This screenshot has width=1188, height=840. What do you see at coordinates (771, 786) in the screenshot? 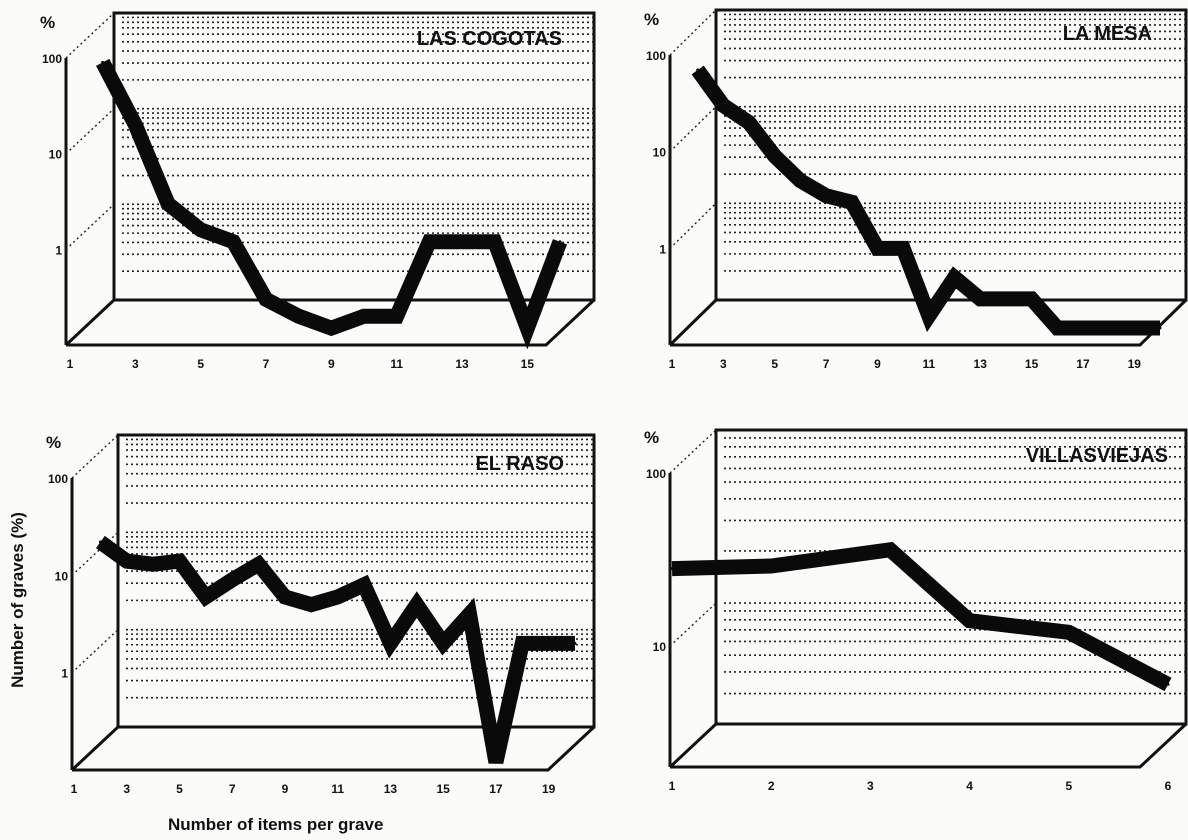
I see `x-tick-label: 2` at bounding box center [771, 786].